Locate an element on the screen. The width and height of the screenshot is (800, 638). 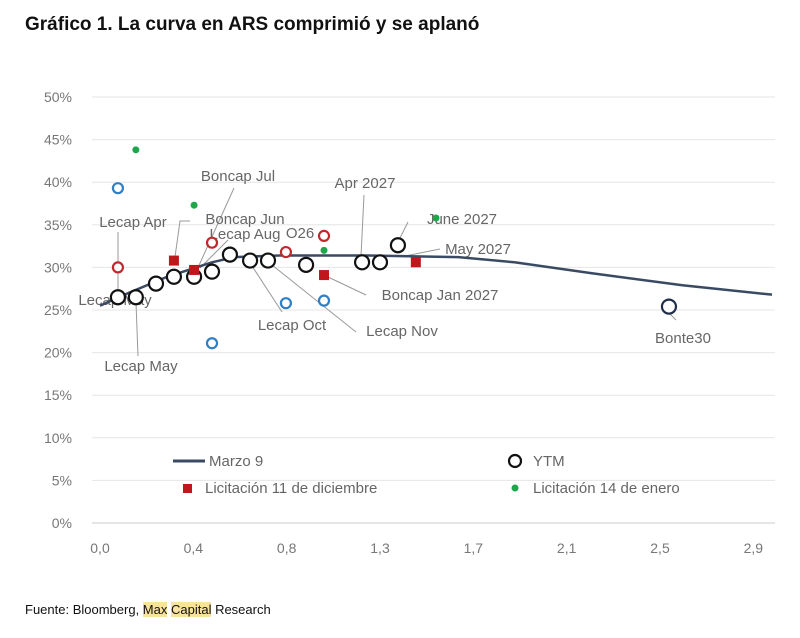
annotation-label: O26 is located at coordinates (300, 233).